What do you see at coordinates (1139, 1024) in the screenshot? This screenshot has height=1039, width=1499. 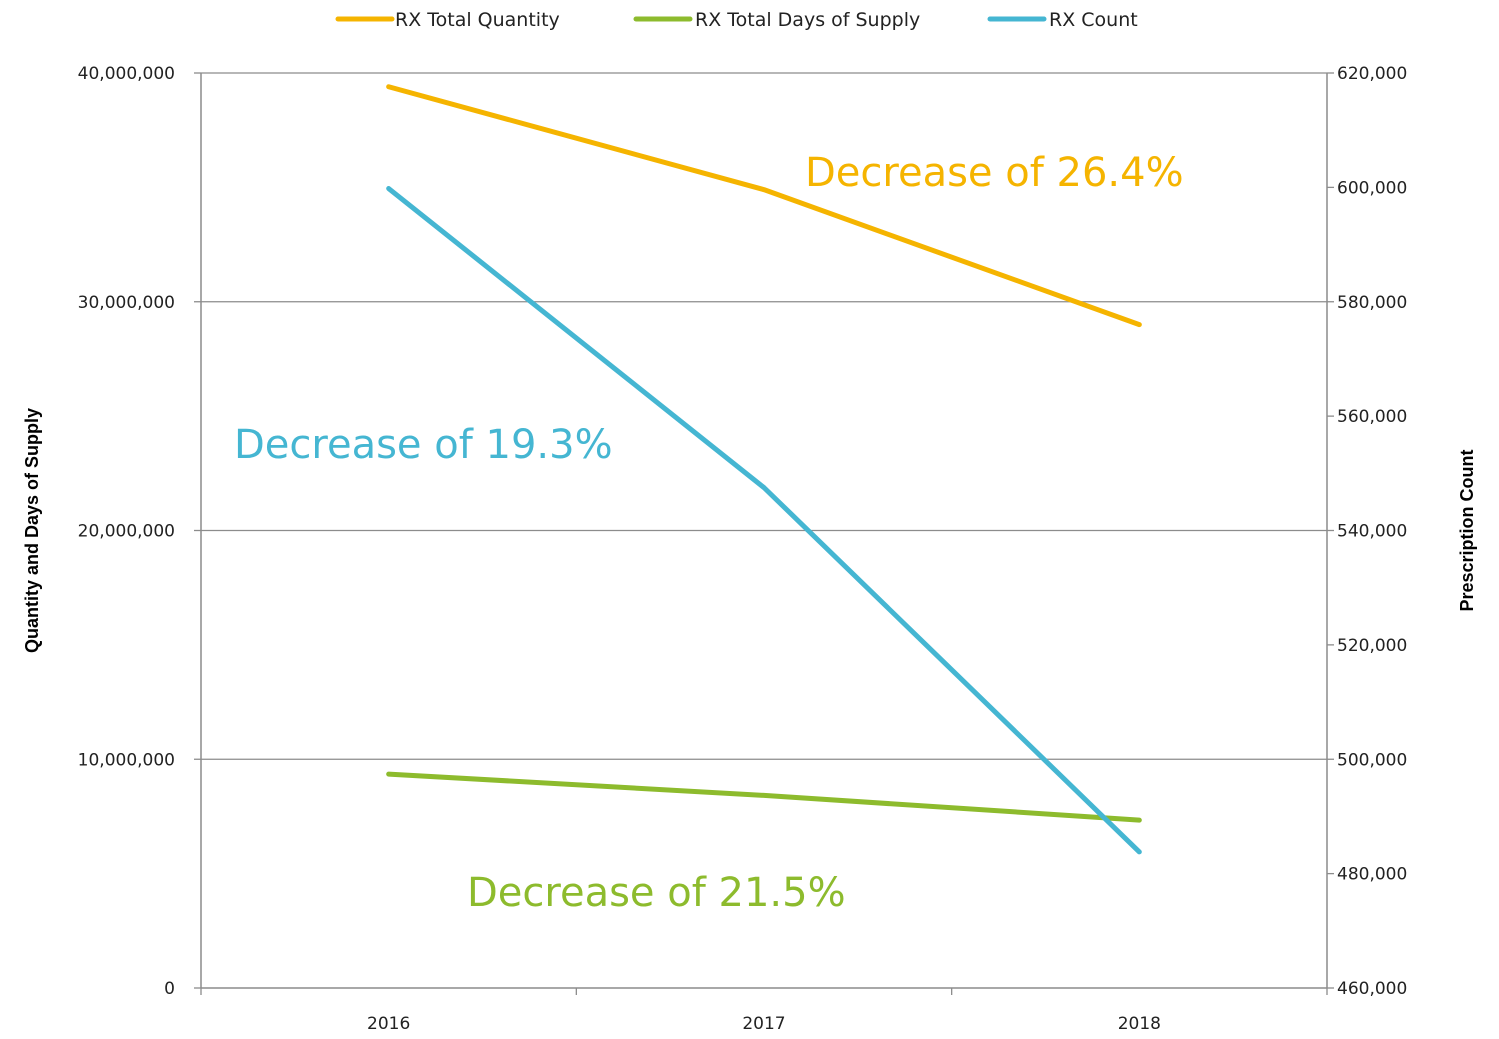 I see `x-tick-label: 2018` at bounding box center [1139, 1024].